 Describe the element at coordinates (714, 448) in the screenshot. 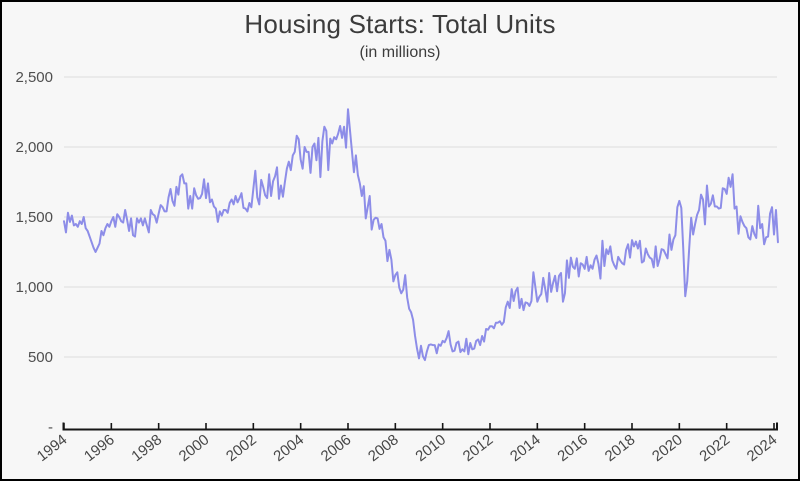

I see `x-tick-label: 2022` at that location.